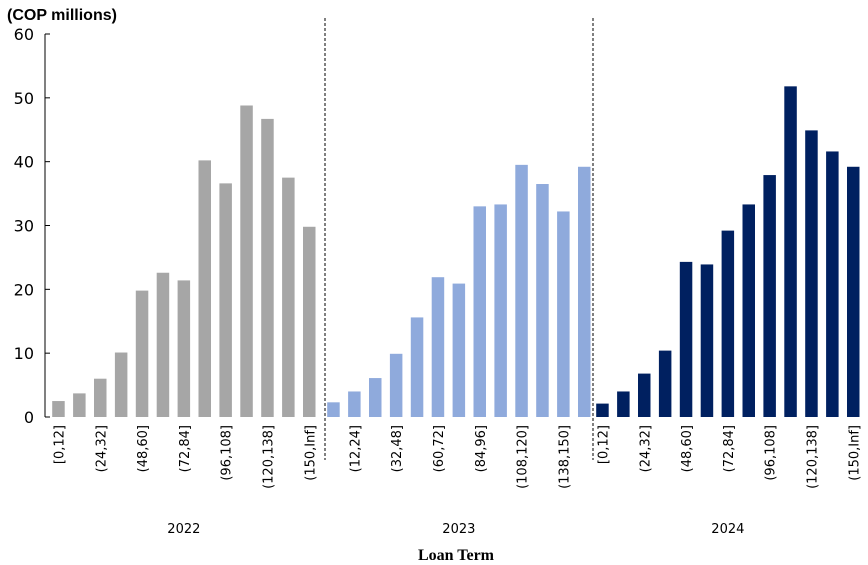 The width and height of the screenshot is (868, 565). What do you see at coordinates (24, 353) in the screenshot?
I see `y-tick-label: 10` at bounding box center [24, 353].